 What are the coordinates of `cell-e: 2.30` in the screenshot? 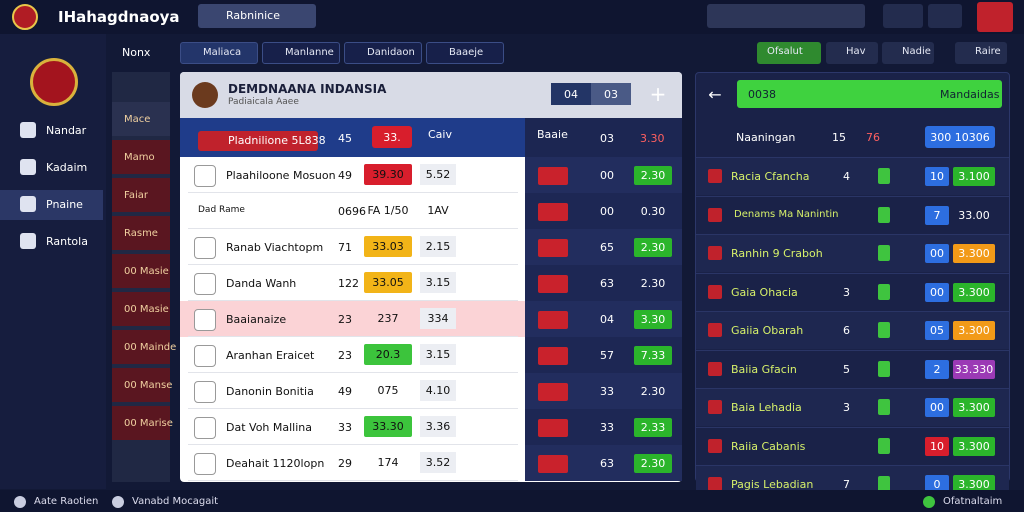 It's located at (653, 175).